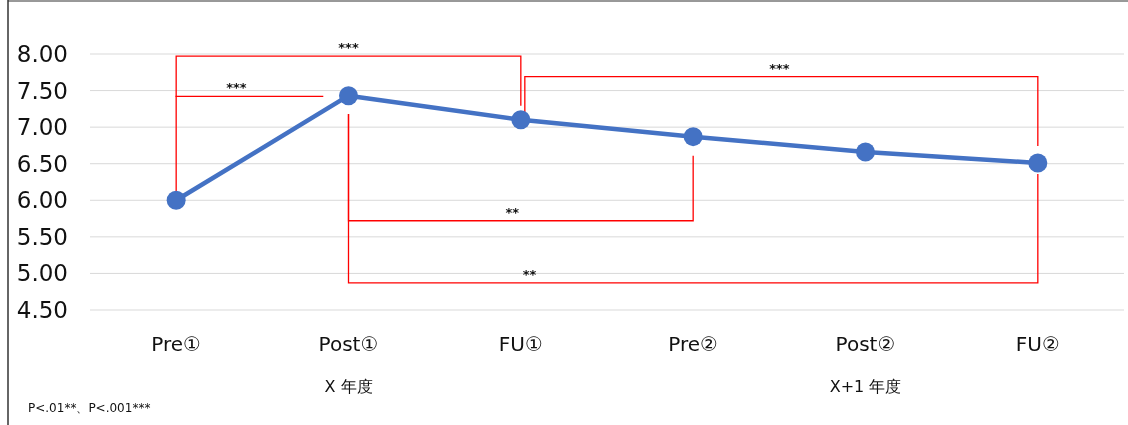 The height and width of the screenshot is (425, 1128). What do you see at coordinates (865, 344) in the screenshot?
I see `x-tick-label: Post②` at bounding box center [865, 344].